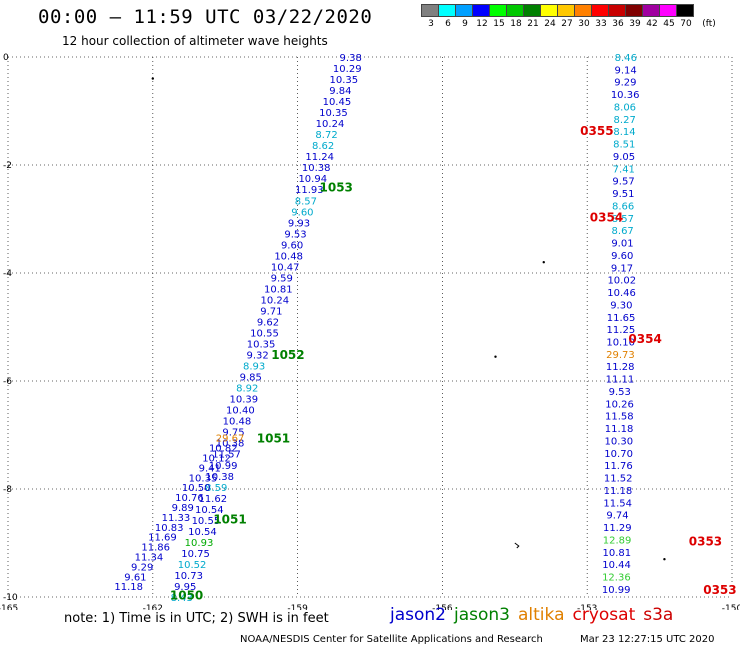 The width and height of the screenshot is (740, 650). Describe the element at coordinates (347, 69) in the screenshot. I see `wave-height-value: 10.29` at that location.